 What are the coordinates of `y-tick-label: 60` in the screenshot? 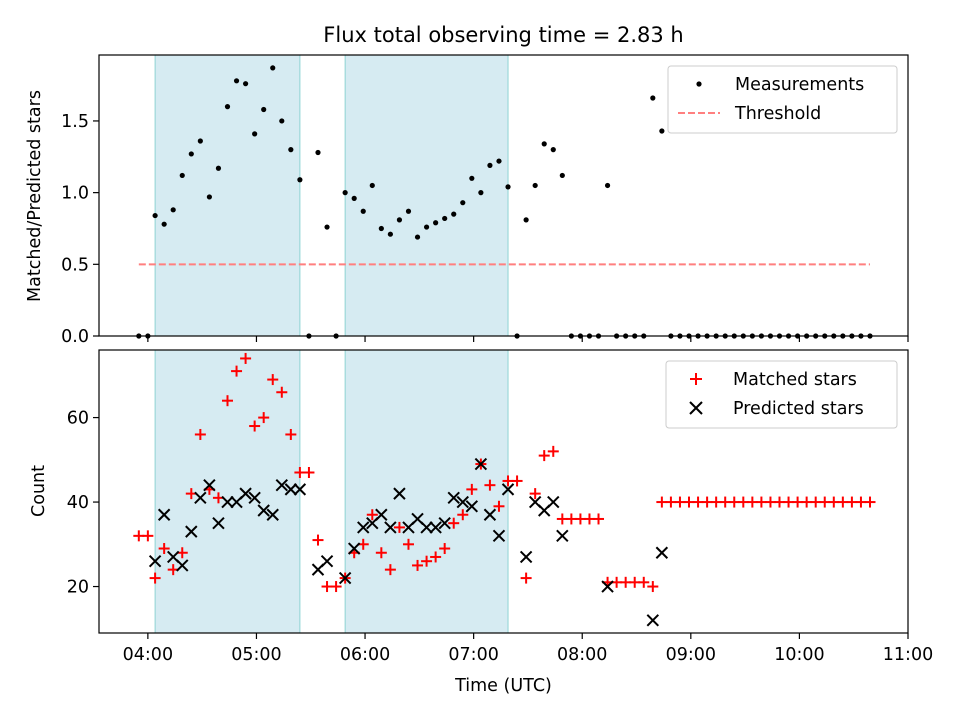 It's located at (78, 419).